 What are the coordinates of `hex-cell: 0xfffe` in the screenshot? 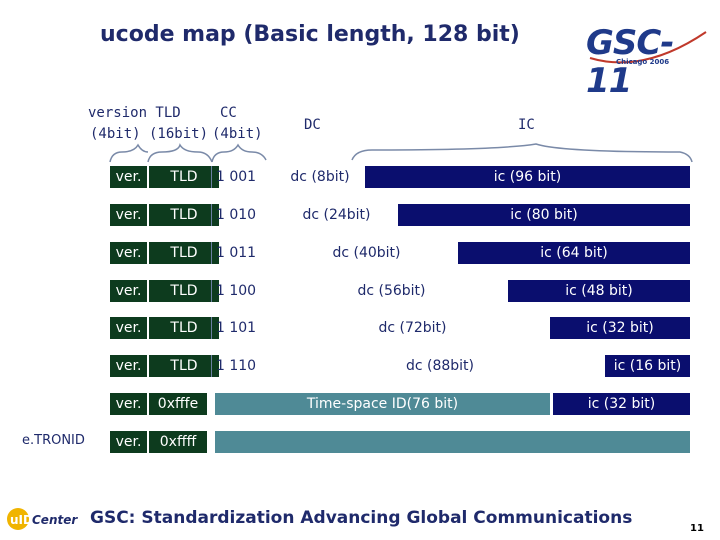 It's located at (178, 404).